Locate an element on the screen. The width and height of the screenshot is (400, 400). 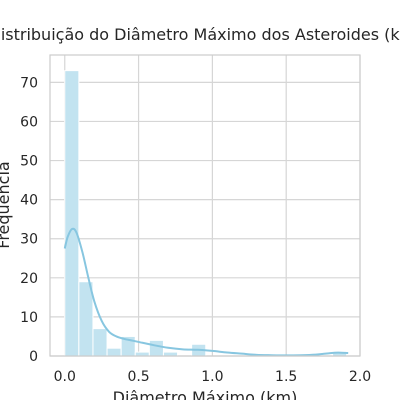
y-tick-label: 10 is located at coordinates (29, 318).